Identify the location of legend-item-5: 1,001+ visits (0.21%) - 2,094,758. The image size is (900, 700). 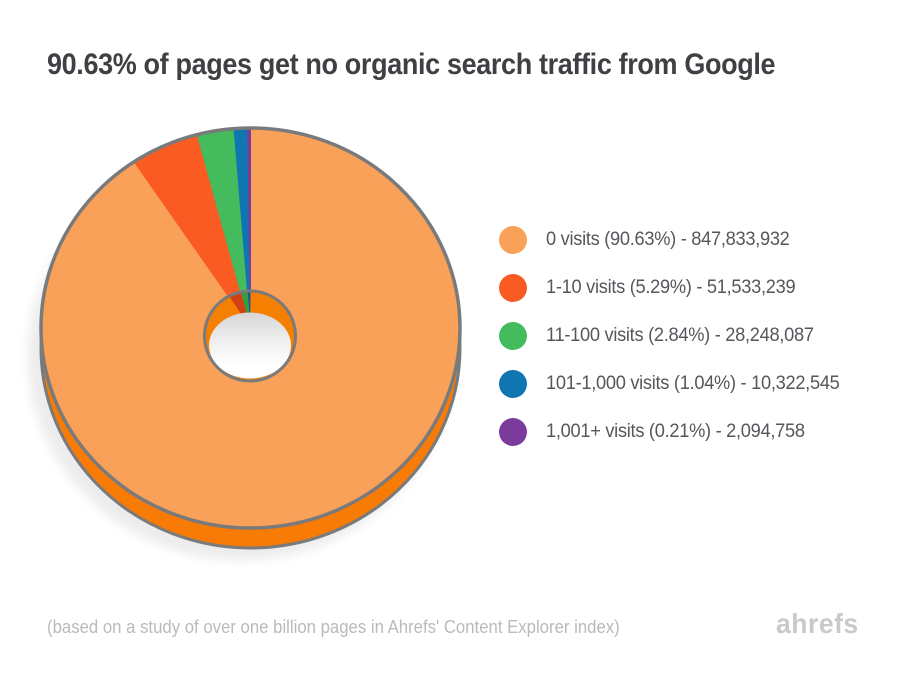
(675, 432).